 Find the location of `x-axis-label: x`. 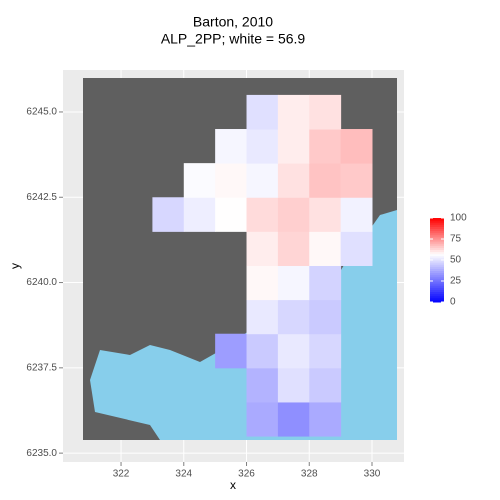

x-axis-label: x is located at coordinates (233, 485).